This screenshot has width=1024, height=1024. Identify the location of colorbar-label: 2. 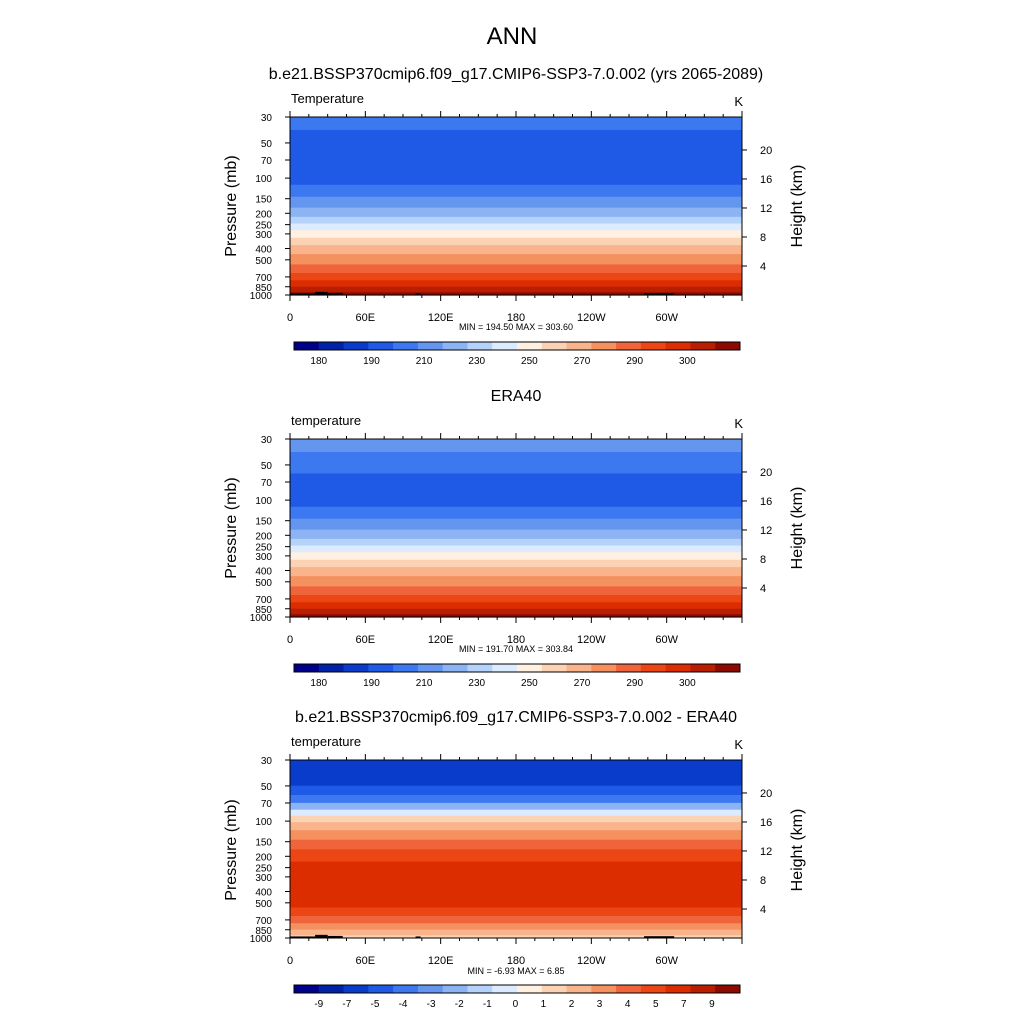
(572, 1004).